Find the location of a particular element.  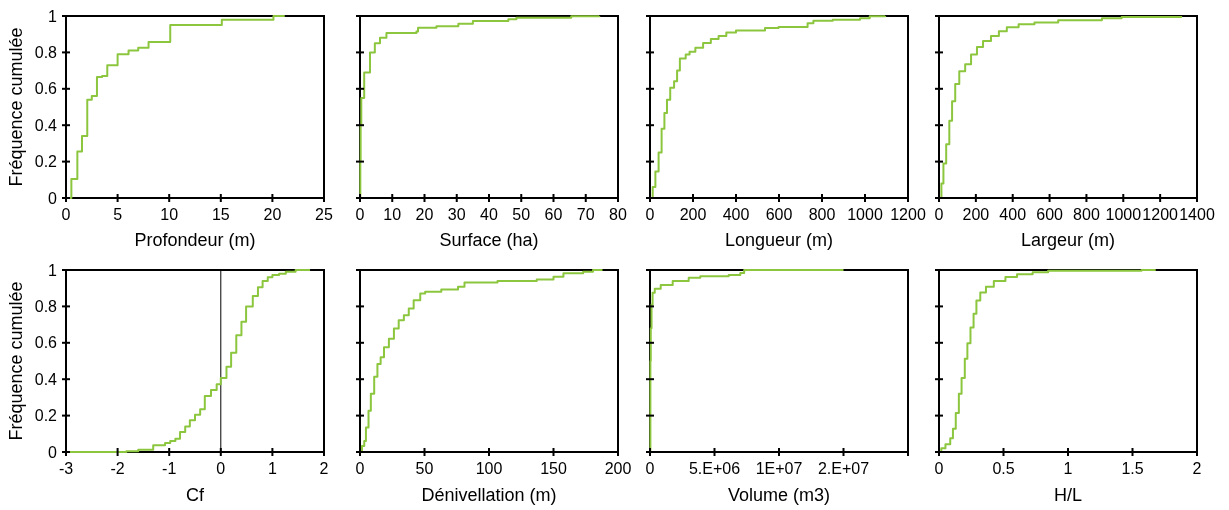

x-tick-label: 2.E+07 is located at coordinates (843, 468).